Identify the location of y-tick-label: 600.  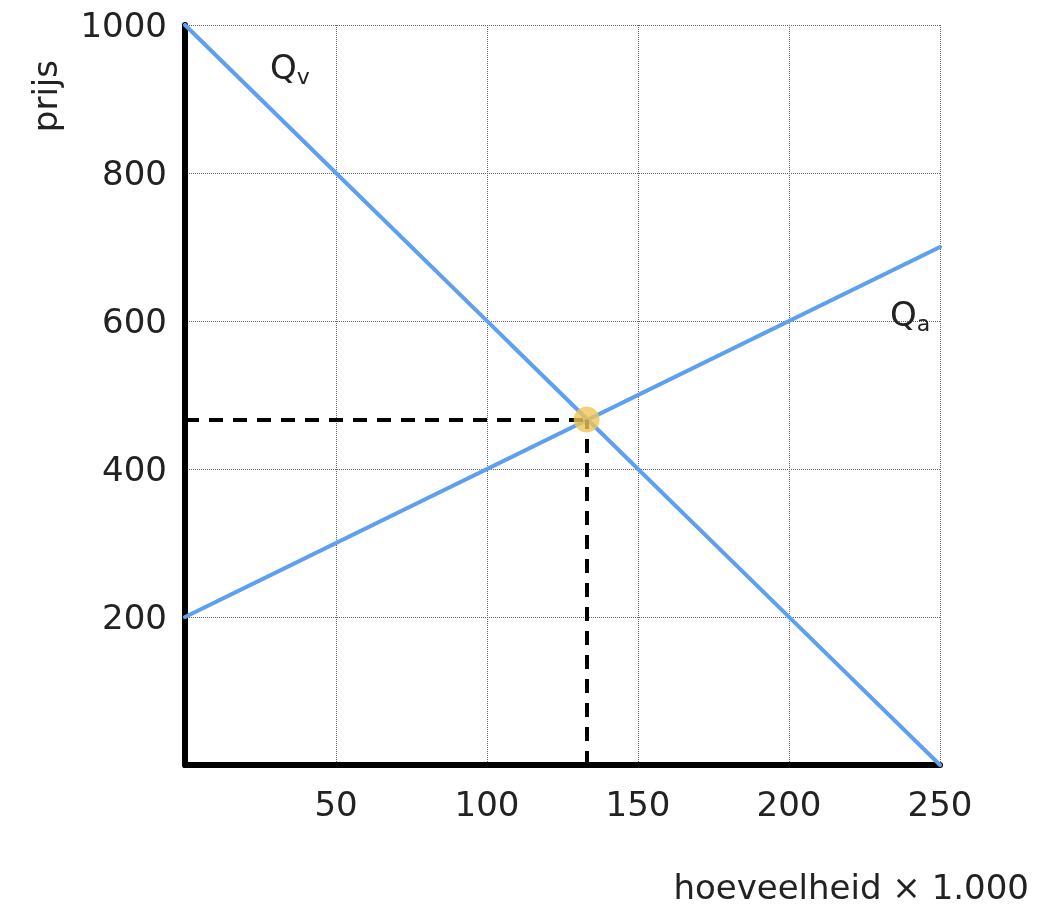
(134, 321).